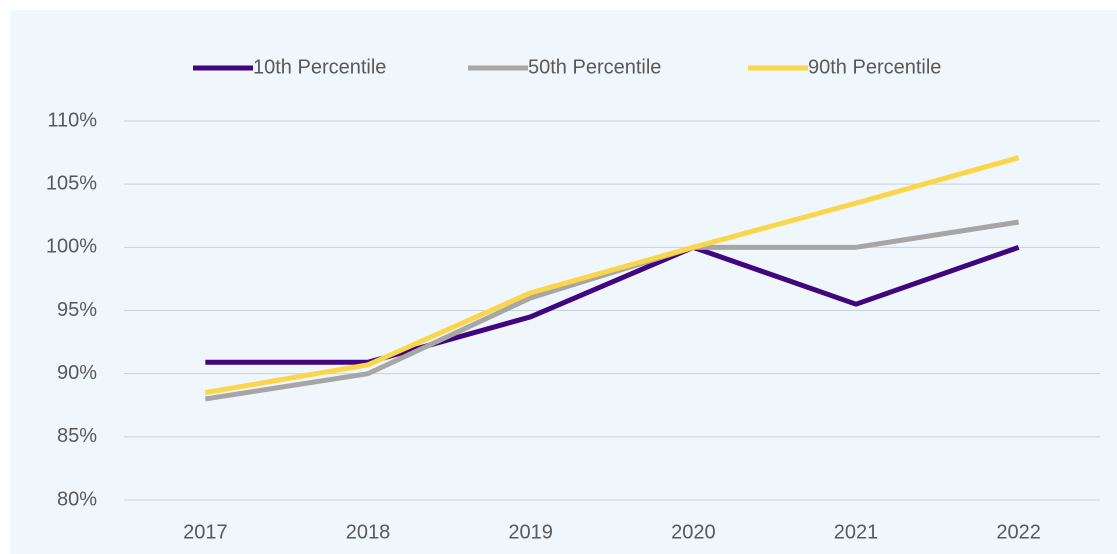 The height and width of the screenshot is (554, 1117). Describe the element at coordinates (368, 532) in the screenshot. I see `x-tick-label: 2018` at that location.